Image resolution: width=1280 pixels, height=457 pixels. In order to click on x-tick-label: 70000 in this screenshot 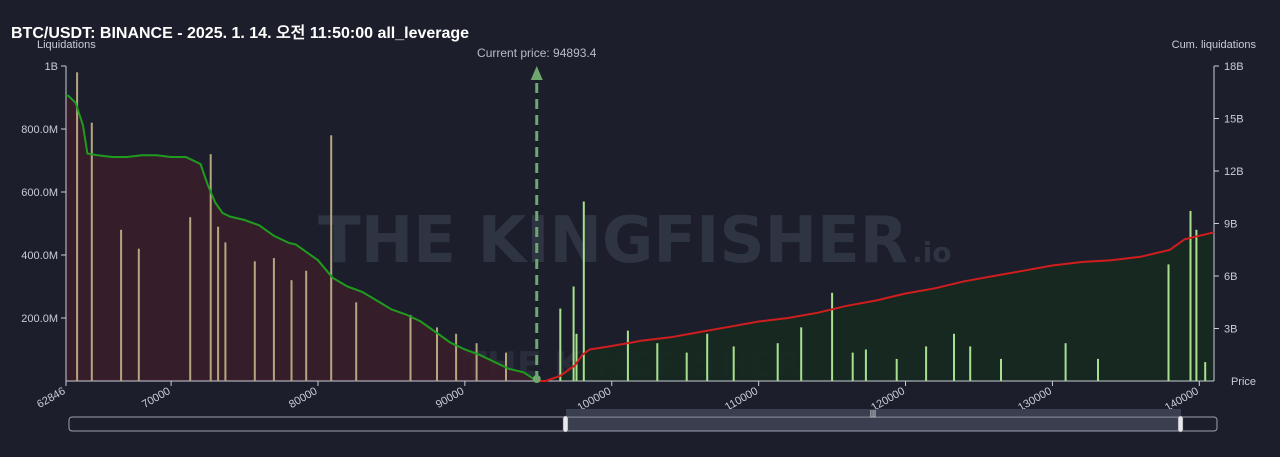, I will do `click(156, 398)`.